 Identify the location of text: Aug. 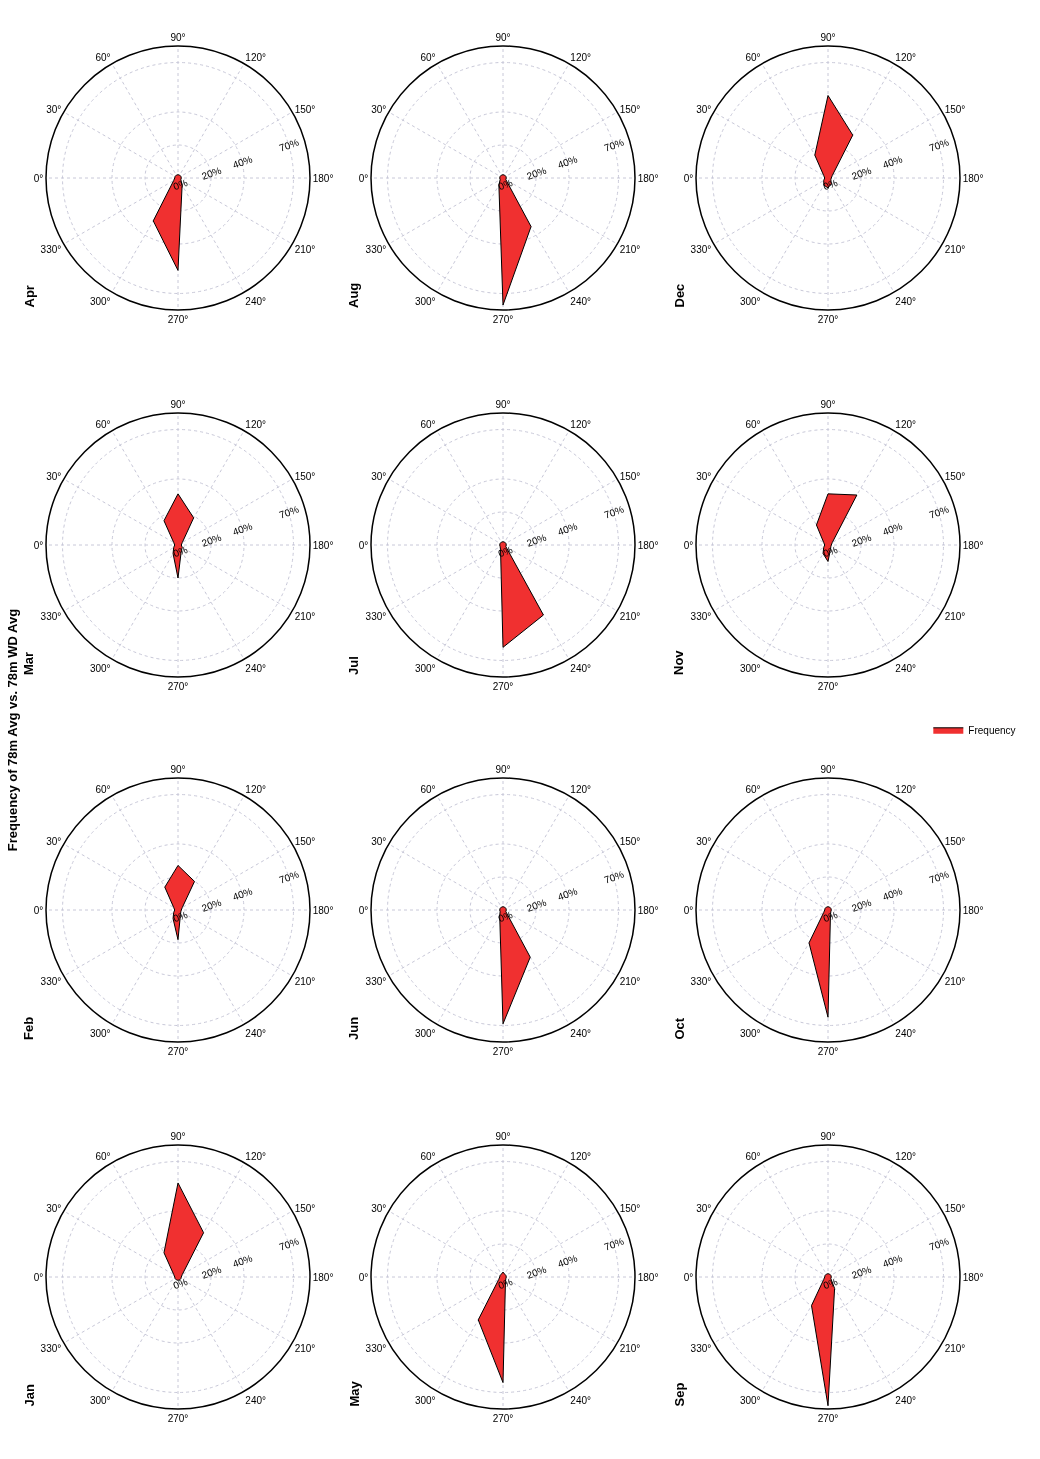
(353, 295).